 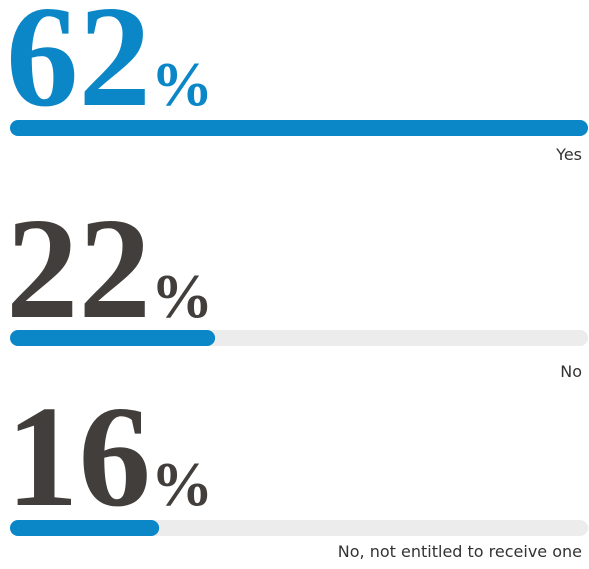 I want to click on value-label: 22%, so click(x=109, y=269).